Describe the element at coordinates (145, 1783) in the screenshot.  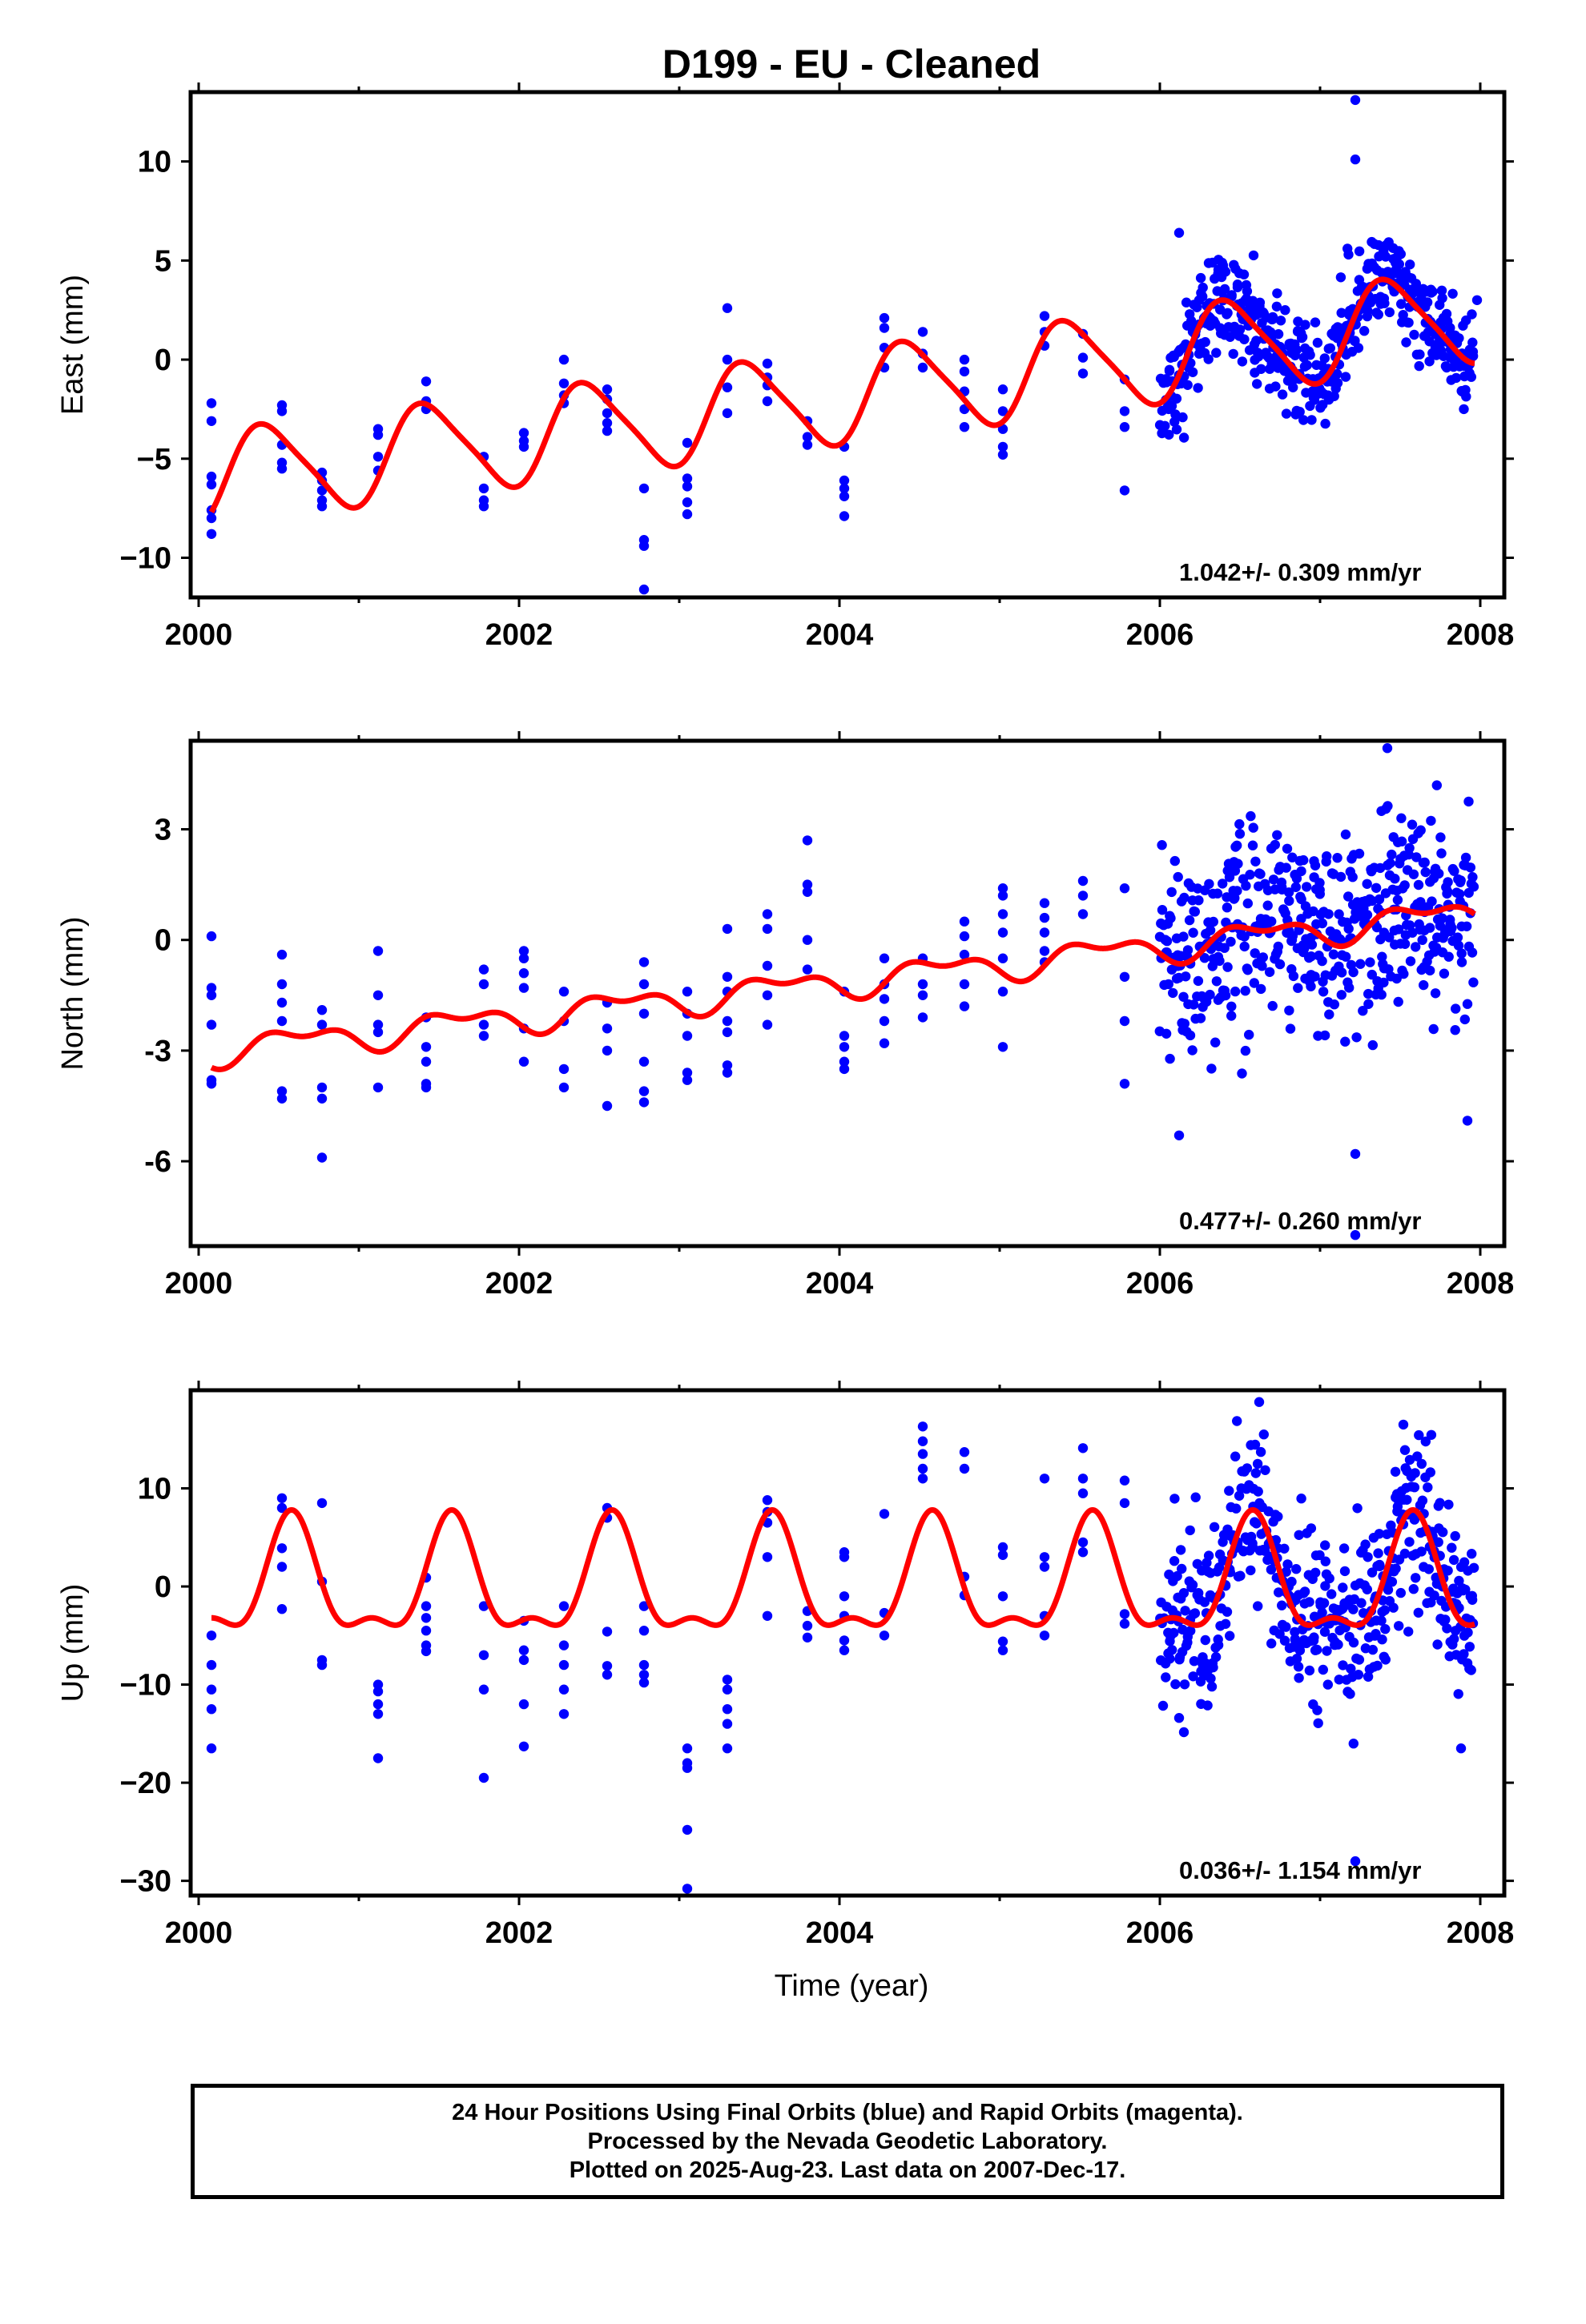
I see `y-tick-label: −20` at that location.